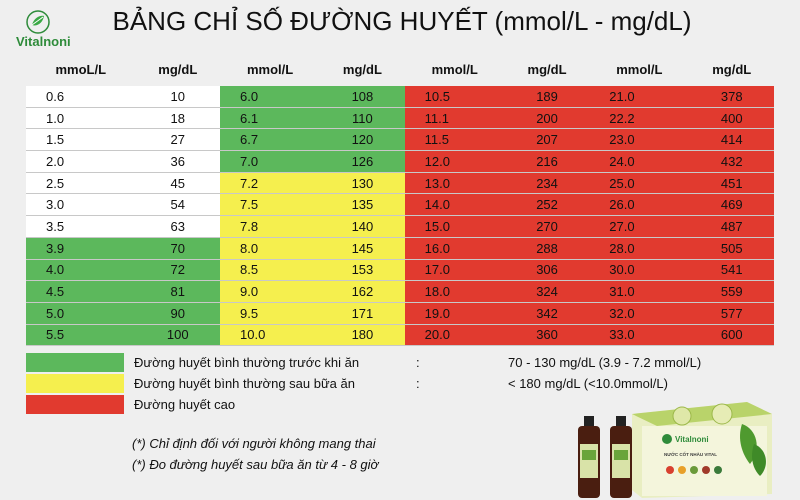 The width and height of the screenshot is (800, 500). What do you see at coordinates (178, 97) in the screenshot?
I see `mgdl-cell: 10` at bounding box center [178, 97].